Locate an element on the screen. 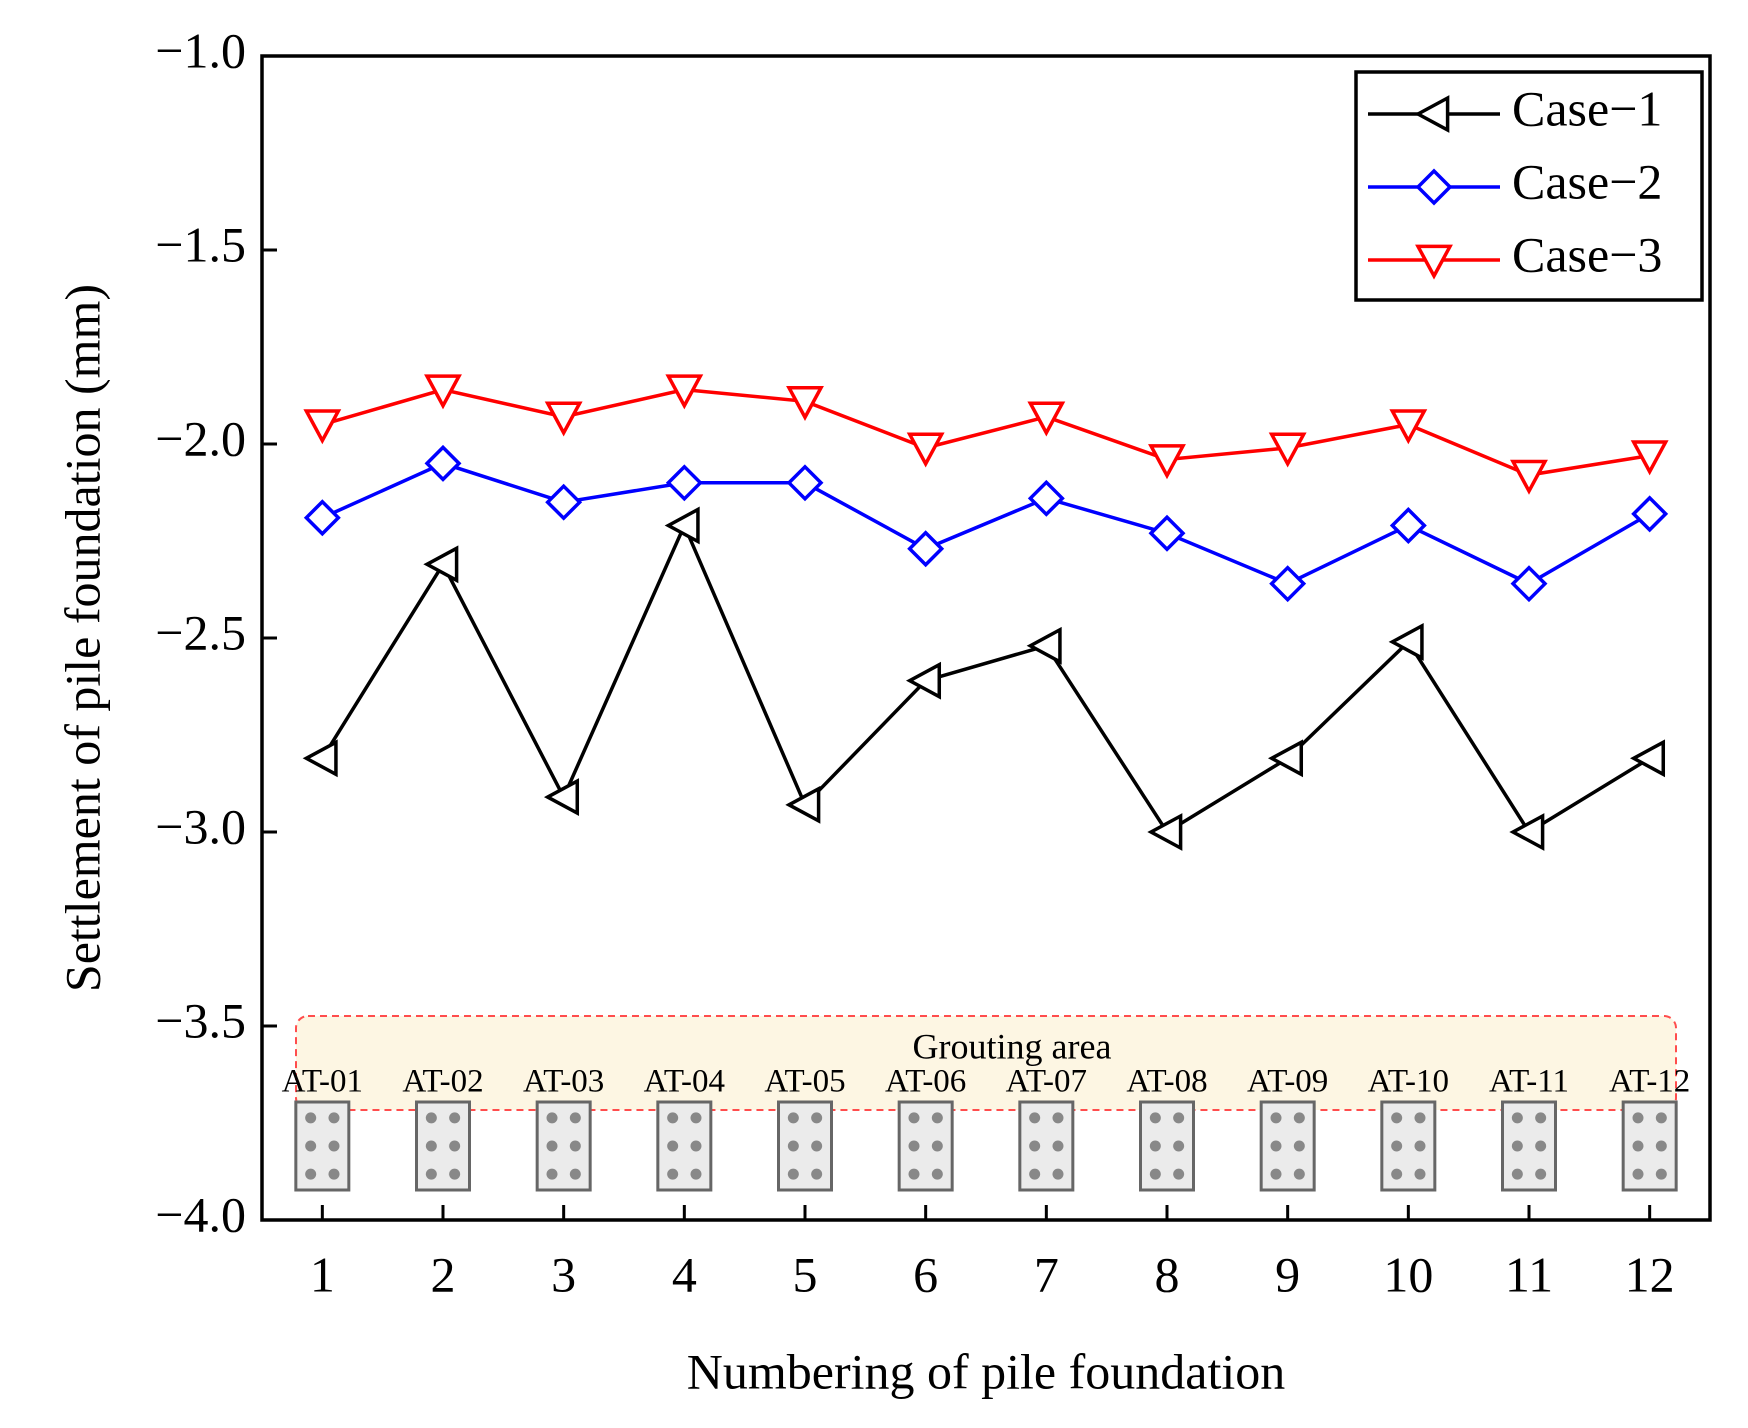 The width and height of the screenshot is (1748, 1428). pile-label-11: AT-11 is located at coordinates (1529, 1082).